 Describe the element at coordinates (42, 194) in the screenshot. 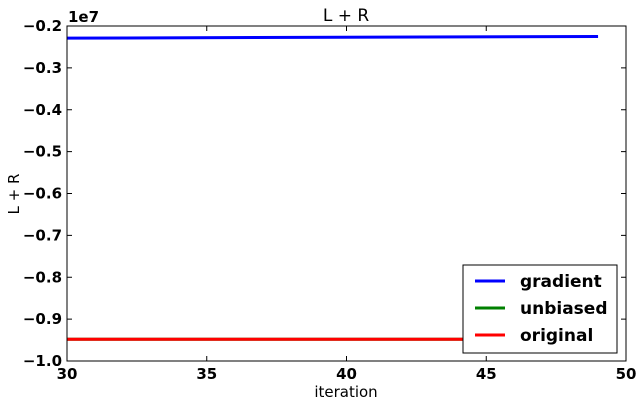

I see `y-tick-label: −0.6` at that location.